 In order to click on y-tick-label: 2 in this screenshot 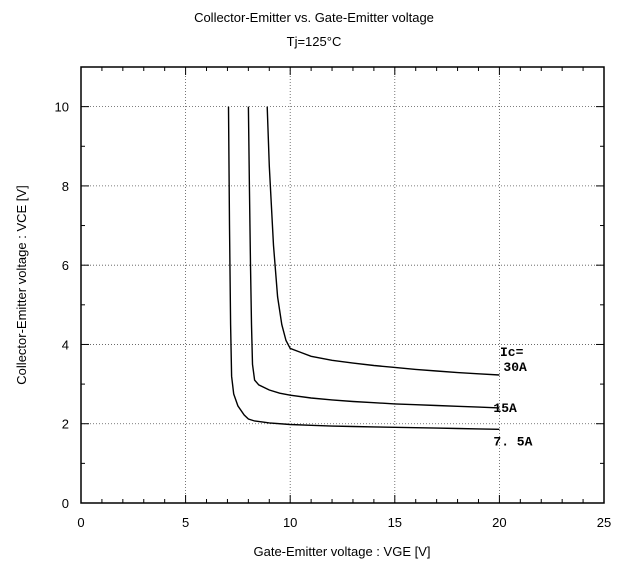, I will do `click(65, 424)`.